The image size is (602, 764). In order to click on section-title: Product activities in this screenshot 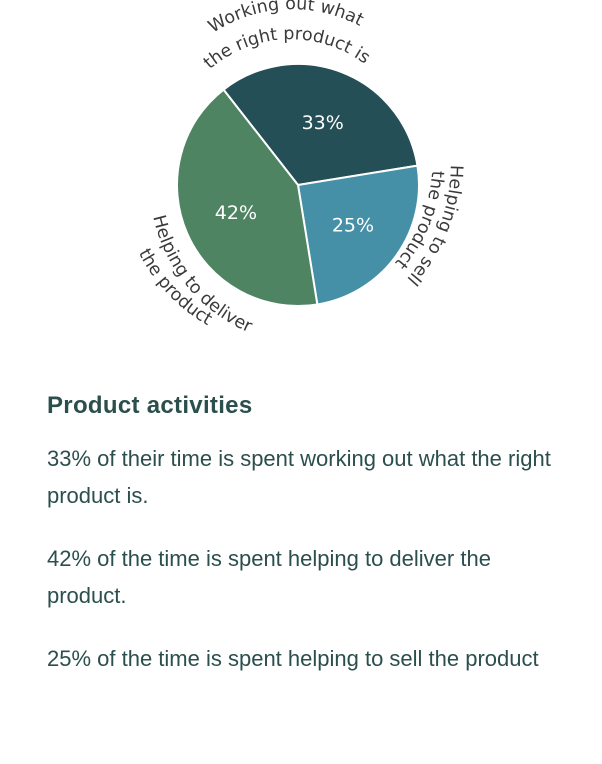, I will do `click(150, 405)`.